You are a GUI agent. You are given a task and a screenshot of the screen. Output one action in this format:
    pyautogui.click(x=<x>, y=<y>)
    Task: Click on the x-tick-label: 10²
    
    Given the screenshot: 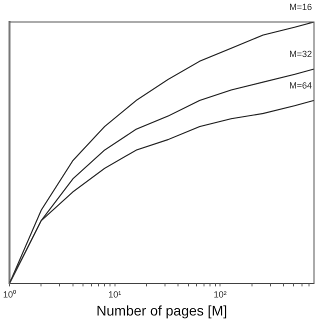 What is the action you would take?
    pyautogui.click(x=220, y=294)
    